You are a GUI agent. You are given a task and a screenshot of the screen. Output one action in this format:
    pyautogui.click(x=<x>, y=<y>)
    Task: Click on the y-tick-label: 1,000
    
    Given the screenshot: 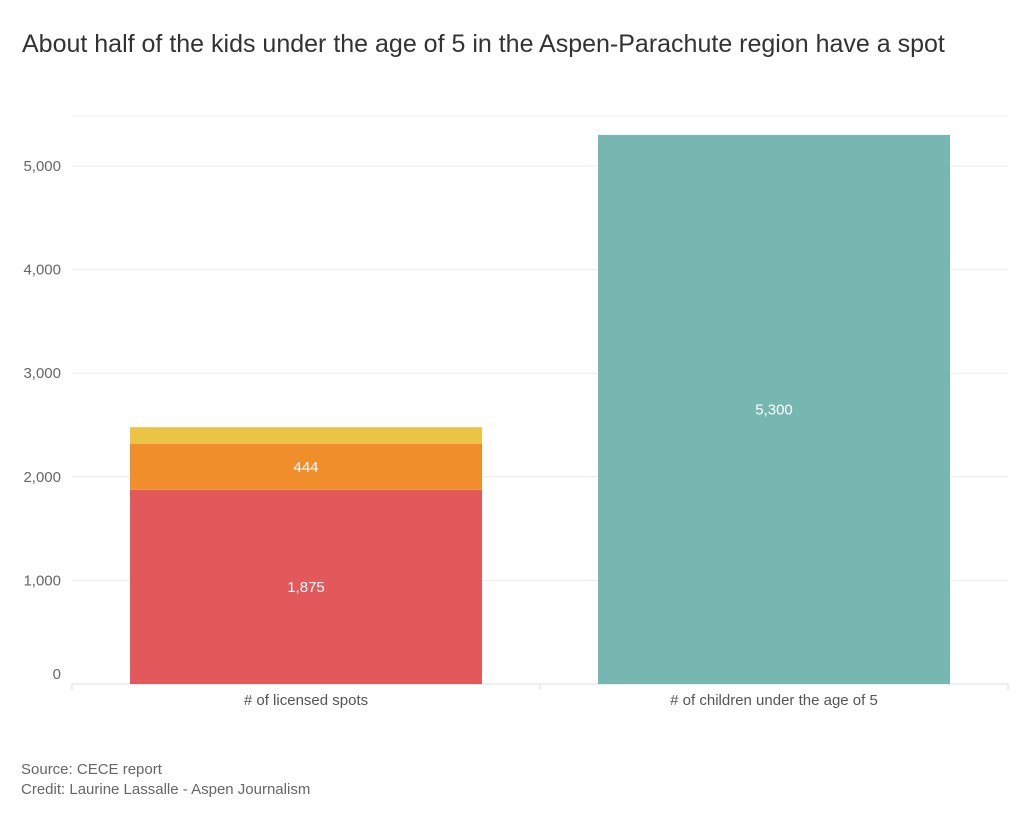 What is the action you would take?
    pyautogui.click(x=42, y=580)
    